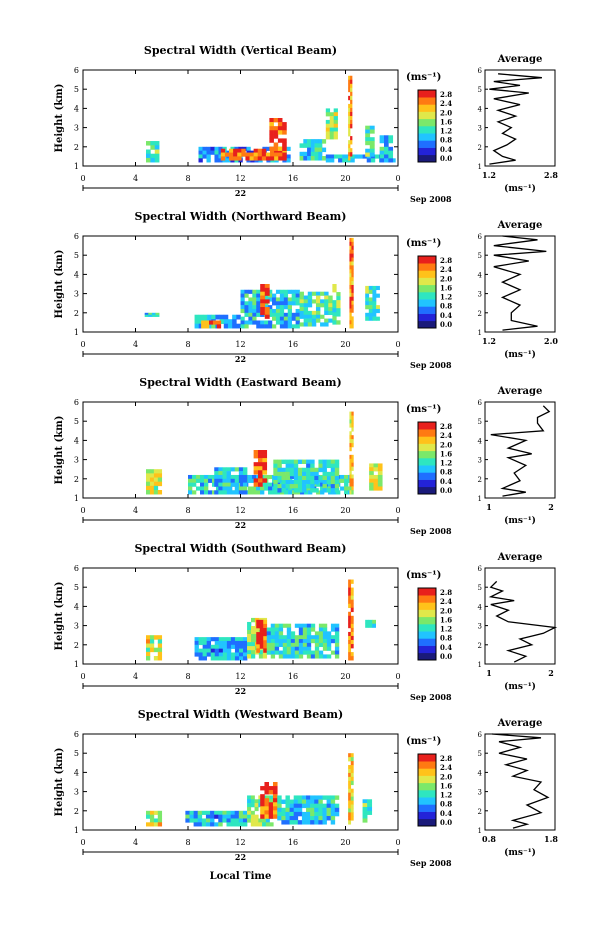  What do you see at coordinates (446, 619) in the screenshot?
I see `colorbar-tick-label: 1.6` at bounding box center [446, 619].